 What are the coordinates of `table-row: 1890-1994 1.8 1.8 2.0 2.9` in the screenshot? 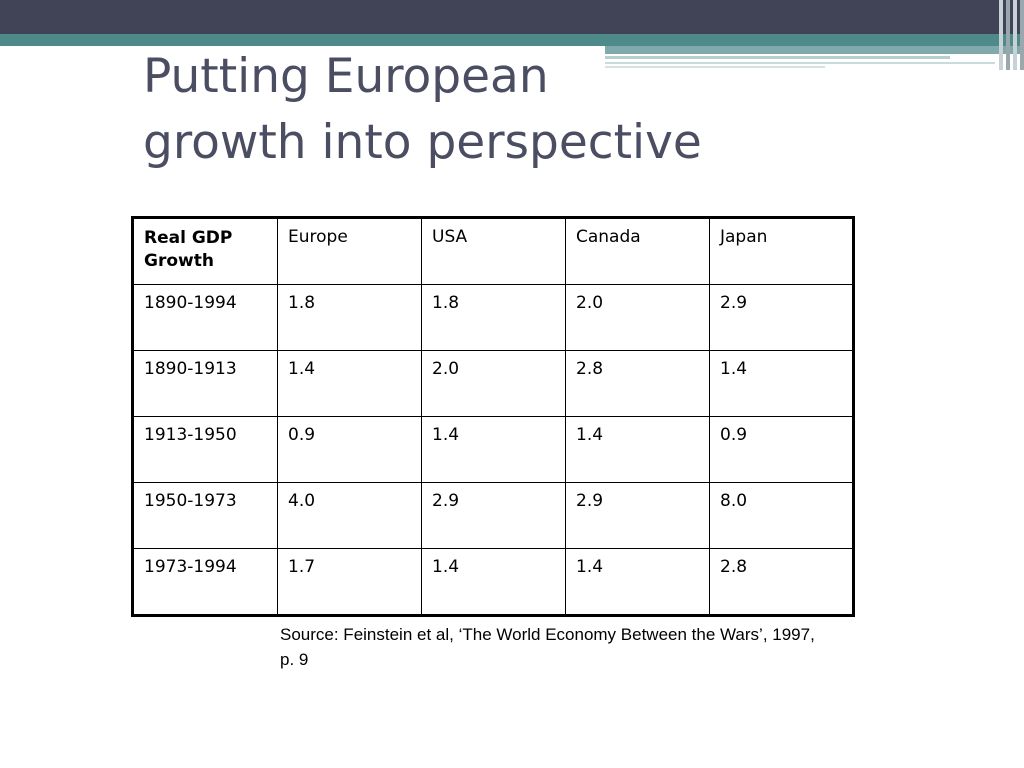 It's located at (493, 317).